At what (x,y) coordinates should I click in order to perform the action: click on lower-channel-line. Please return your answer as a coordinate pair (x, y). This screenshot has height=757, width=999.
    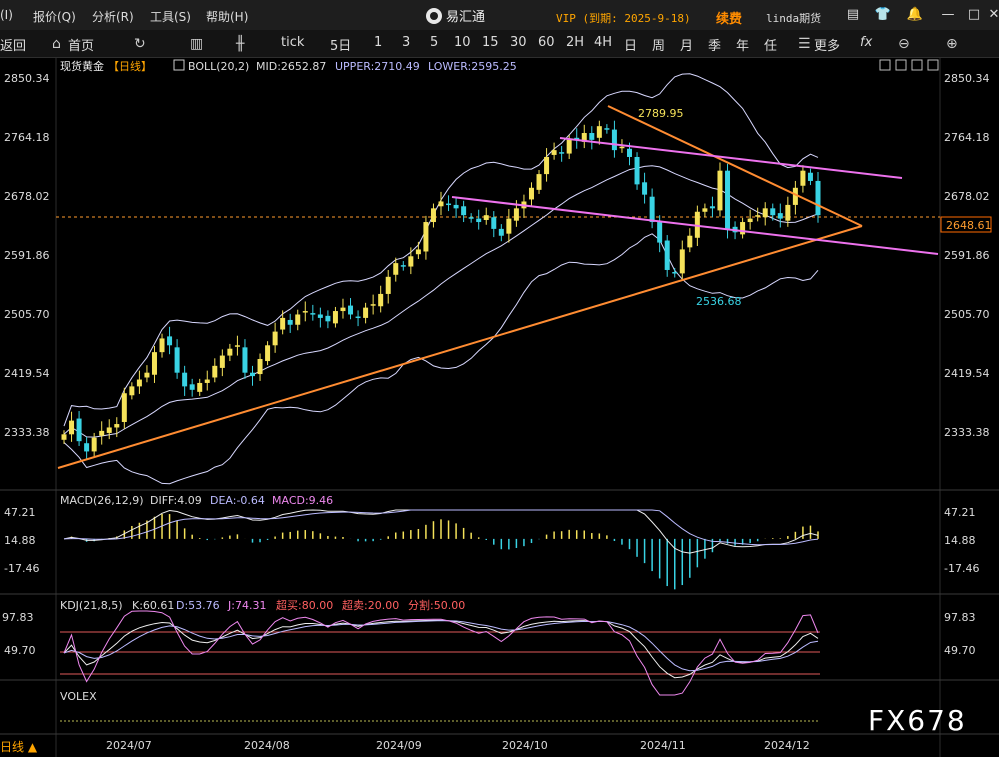
    Looking at the image, I should click on (695, 225).